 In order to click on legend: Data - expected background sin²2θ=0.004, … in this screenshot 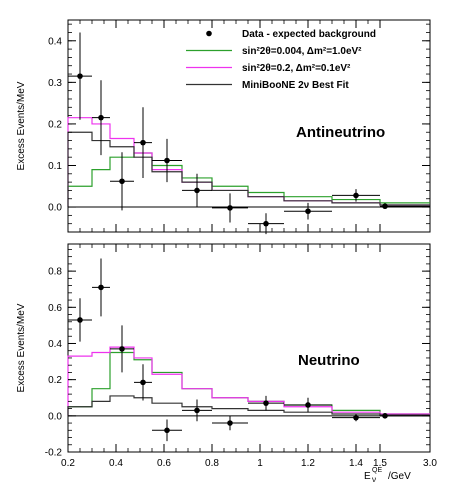, I will do `click(281, 60)`.